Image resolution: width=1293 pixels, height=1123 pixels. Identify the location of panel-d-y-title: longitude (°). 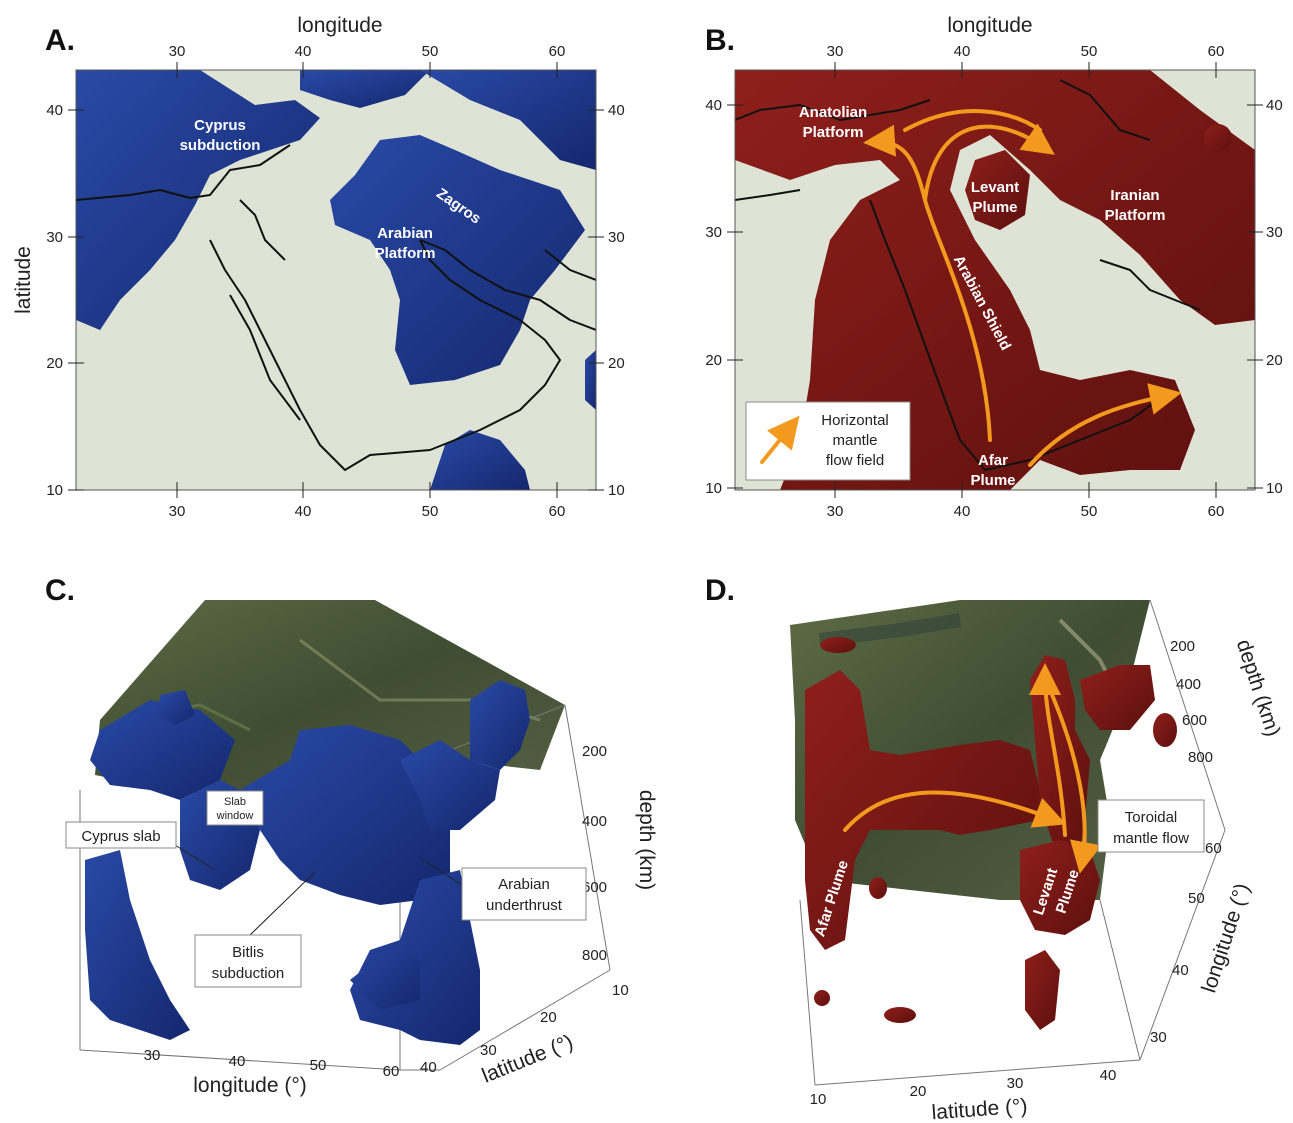
(1225, 937).